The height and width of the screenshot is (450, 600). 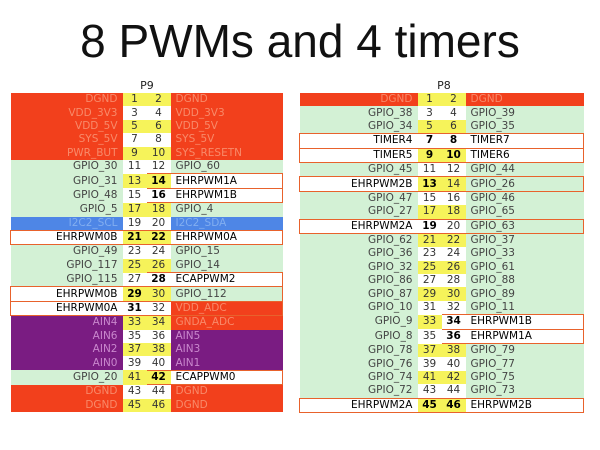 What do you see at coordinates (453, 322) in the screenshot?
I see `pin-number: 34` at bounding box center [453, 322].